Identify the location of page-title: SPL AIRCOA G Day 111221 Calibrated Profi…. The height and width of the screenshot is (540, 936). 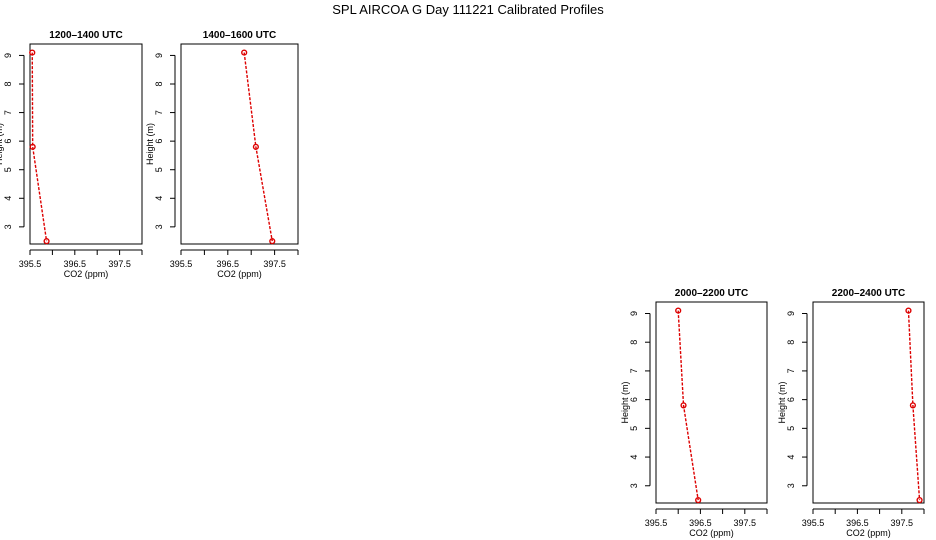
(468, 9).